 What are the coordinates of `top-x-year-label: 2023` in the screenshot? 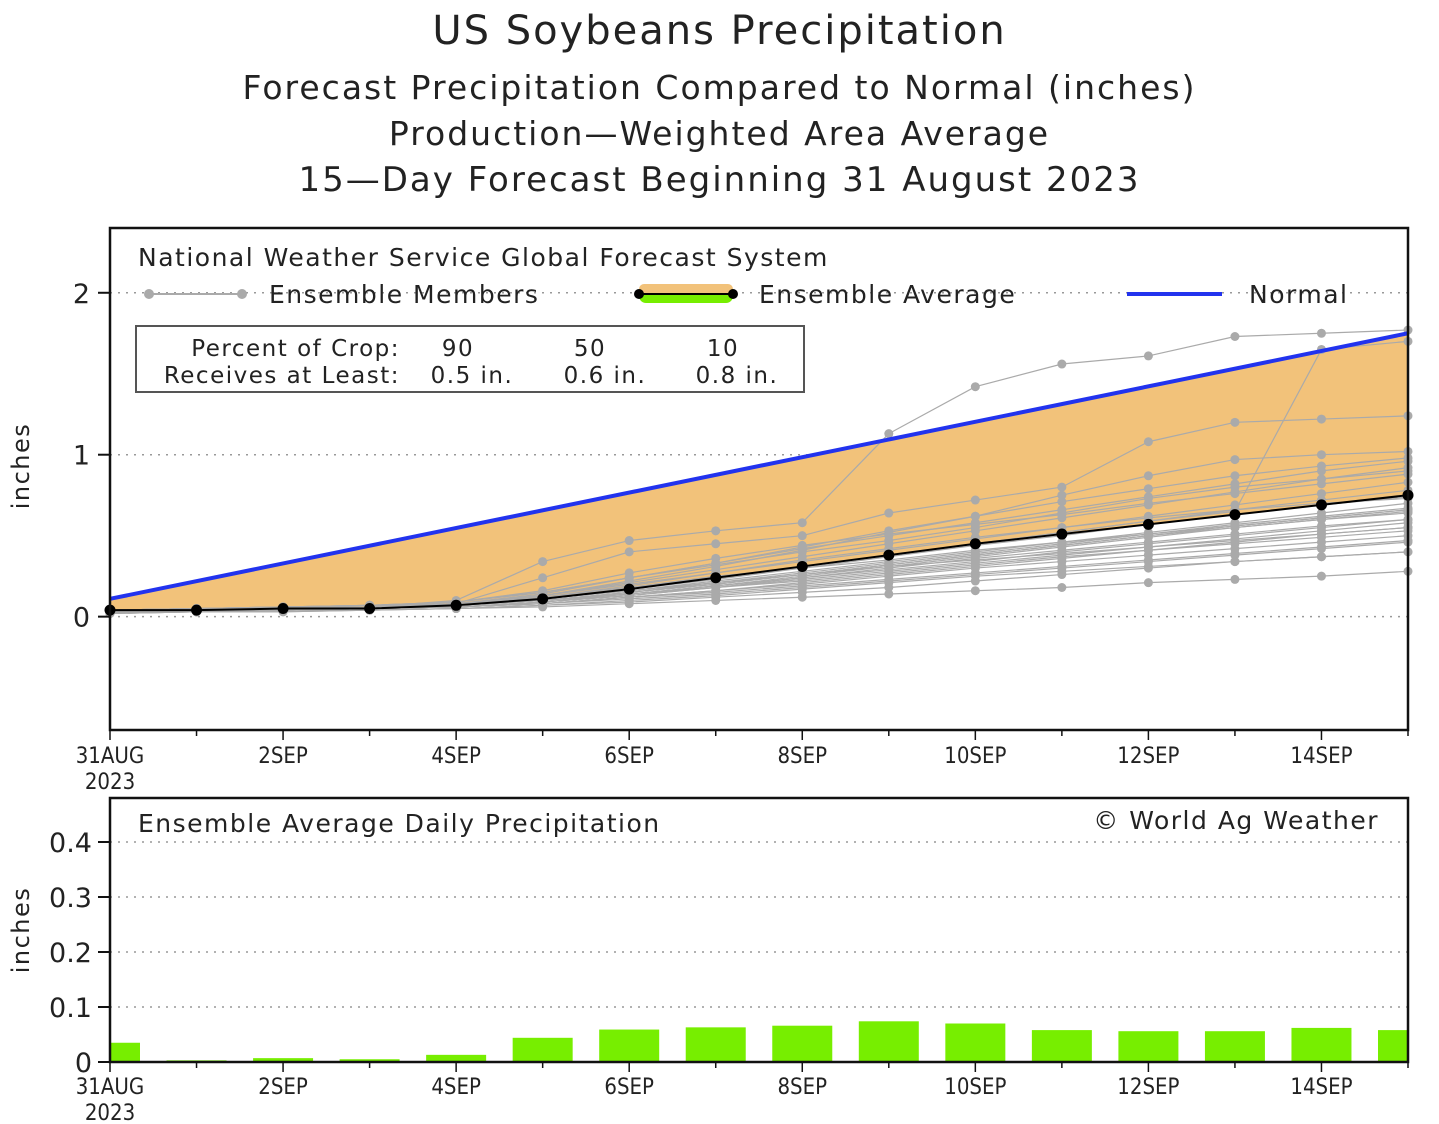 It's located at (110, 782).